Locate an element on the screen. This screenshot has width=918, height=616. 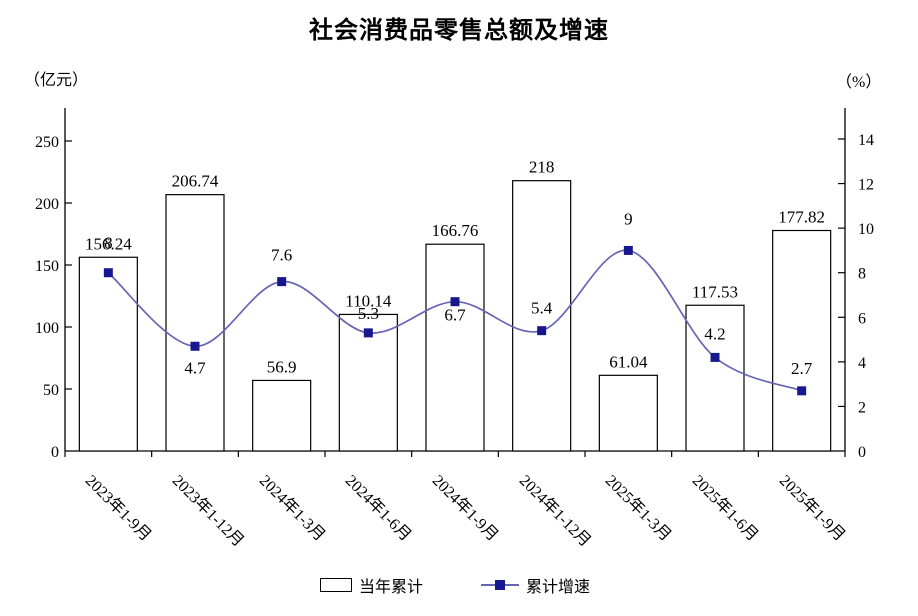
legend-item-bar: 当年累计 is located at coordinates (371, 585).